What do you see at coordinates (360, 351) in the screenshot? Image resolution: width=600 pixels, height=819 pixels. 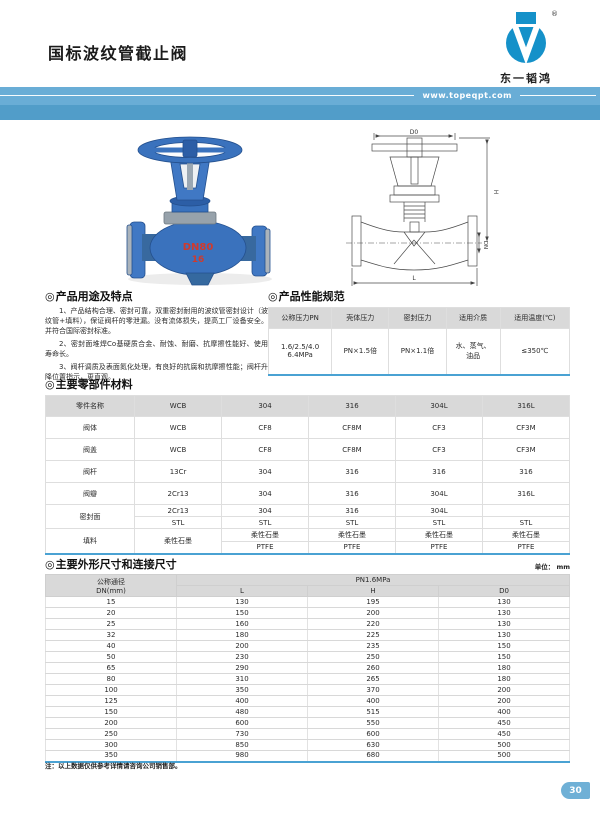 I see `table-cell: PN×1.5倍` at bounding box center [360, 351].